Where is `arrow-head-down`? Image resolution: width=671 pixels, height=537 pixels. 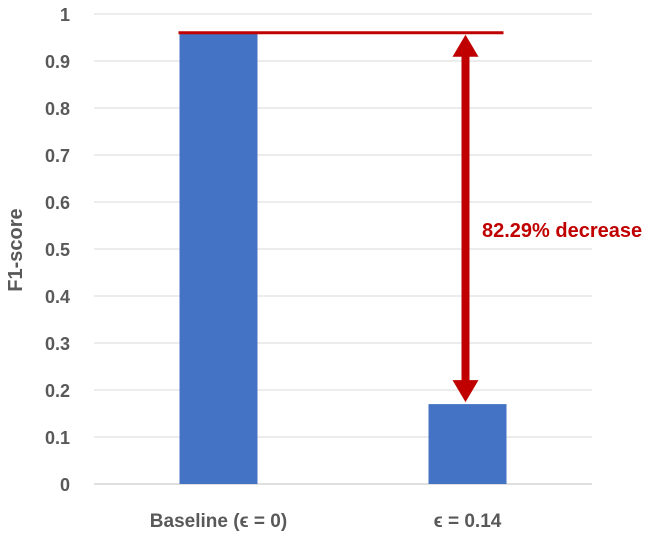
arrow-head-down is located at coordinates (465, 391).